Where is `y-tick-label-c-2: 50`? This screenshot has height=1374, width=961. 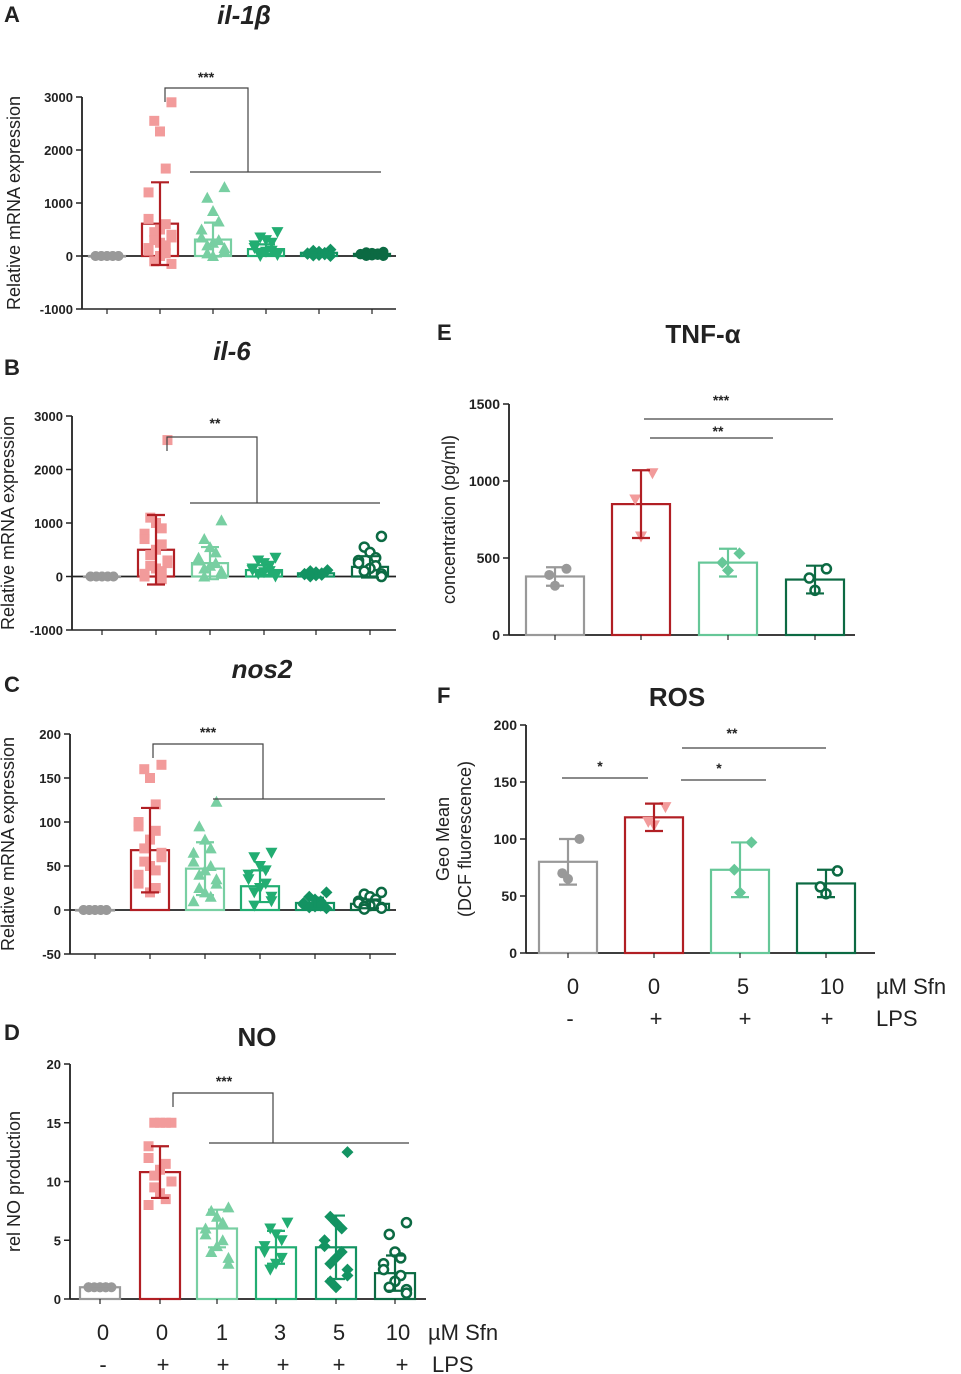
y-tick-label-c-2: 50 is located at coordinates (54, 866).